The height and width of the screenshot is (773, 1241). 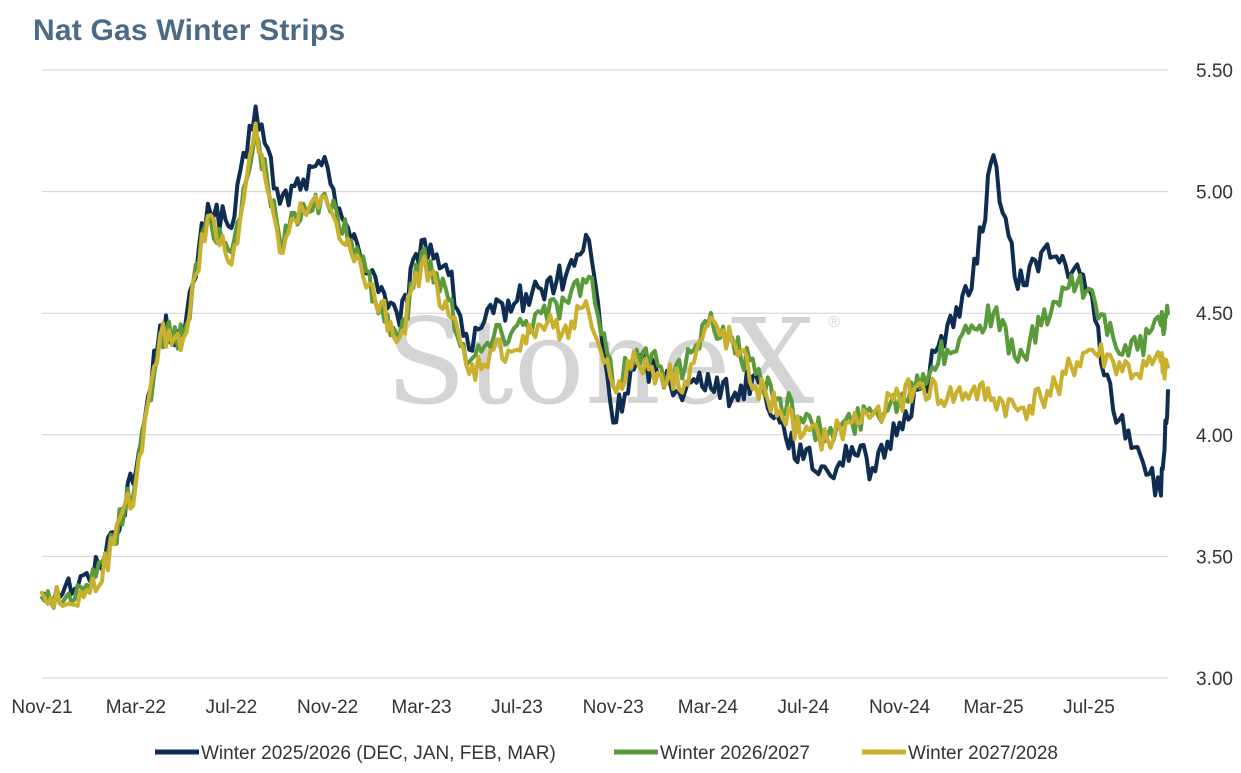 I want to click on x-tick-label: Jul-24, so click(x=803, y=707).